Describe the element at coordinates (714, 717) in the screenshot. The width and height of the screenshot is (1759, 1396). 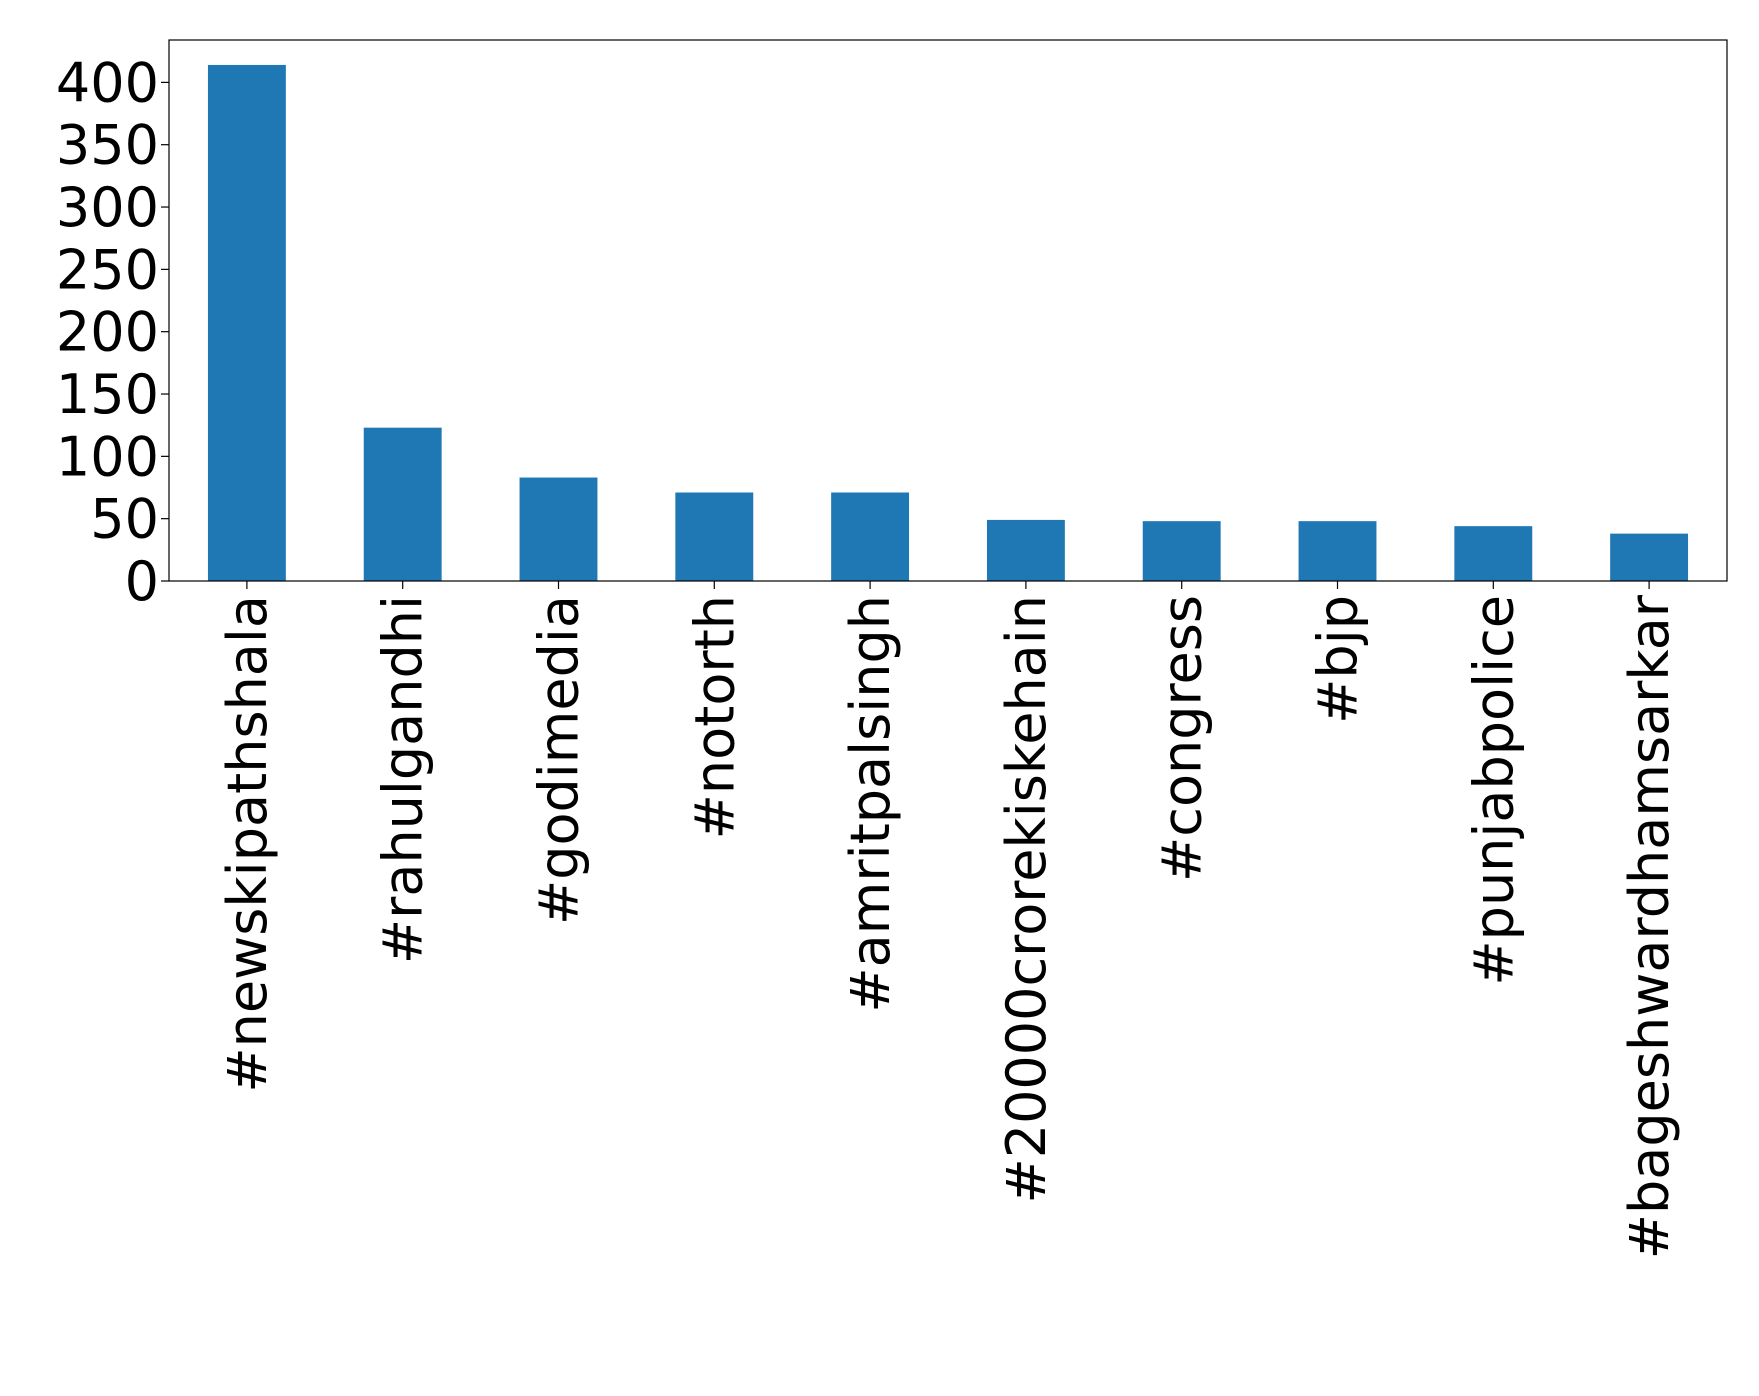
I see `x-tick-label: #notorth` at that location.